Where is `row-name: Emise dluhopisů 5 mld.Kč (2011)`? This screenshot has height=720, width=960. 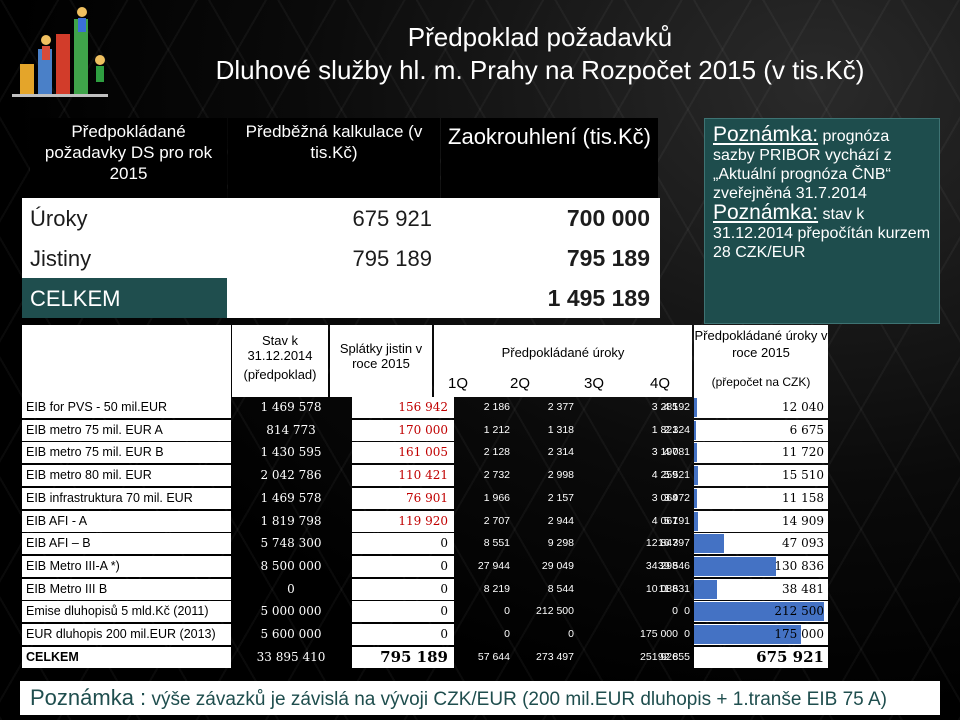 row-name: Emise dluhopisů 5 mld.Kč (2011) is located at coordinates (126, 612).